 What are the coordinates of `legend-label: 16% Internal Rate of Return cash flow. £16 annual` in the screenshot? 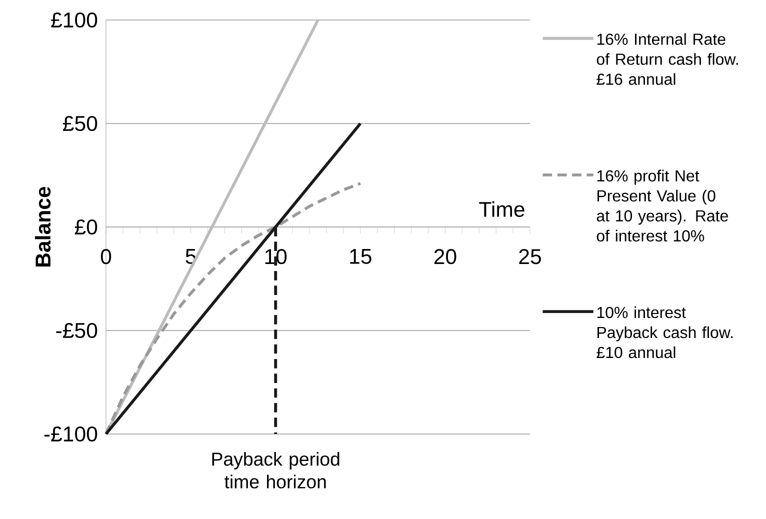 It's located at (667, 59).